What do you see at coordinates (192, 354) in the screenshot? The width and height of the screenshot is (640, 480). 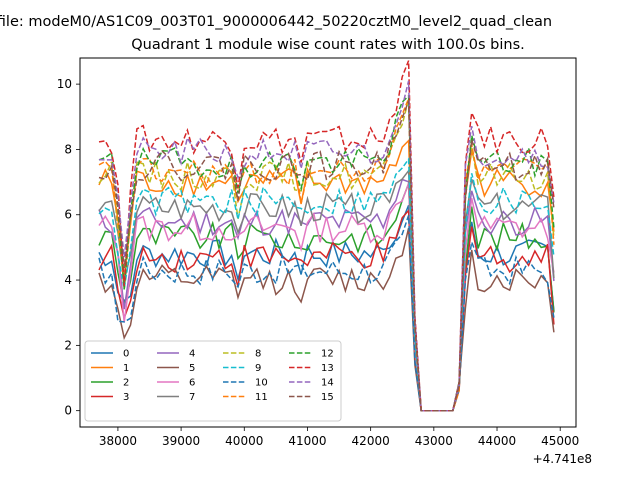 I see `legend-label: 4` at bounding box center [192, 354].